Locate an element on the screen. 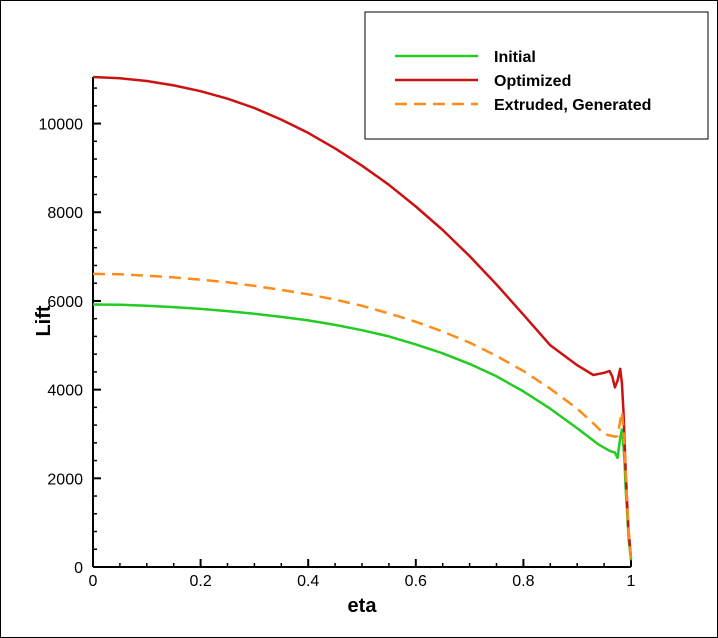  legend-label-1: Initial is located at coordinates (515, 57).